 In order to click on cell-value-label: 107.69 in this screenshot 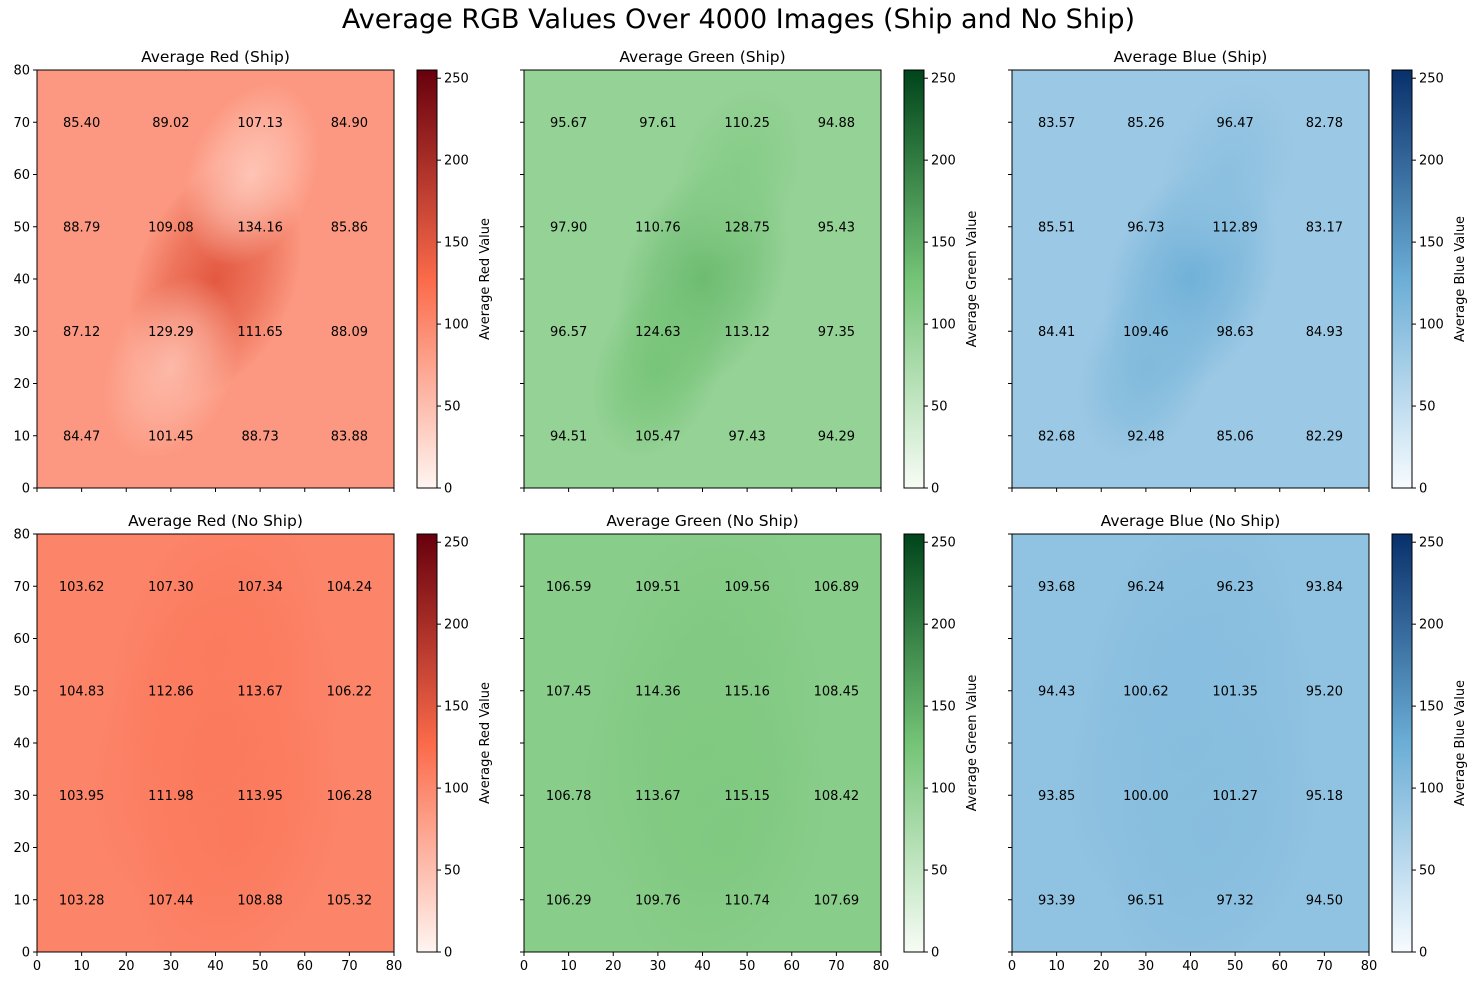, I will do `click(837, 900)`.